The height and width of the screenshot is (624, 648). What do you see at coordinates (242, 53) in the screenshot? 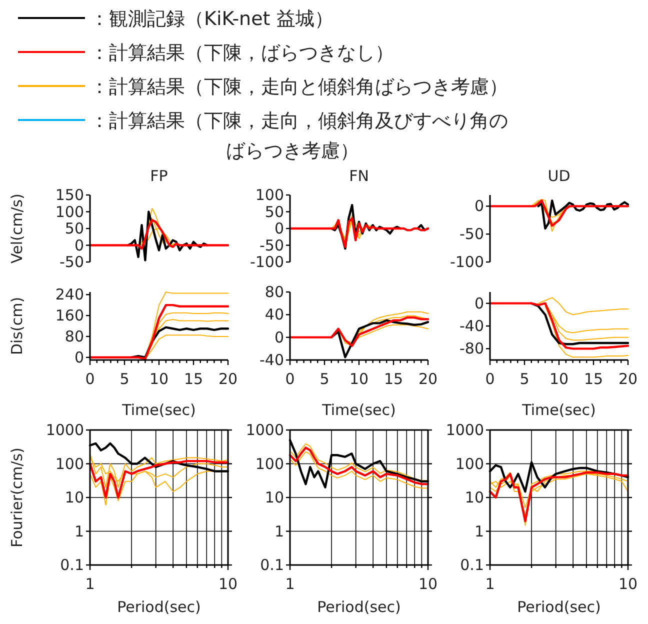
I see `legend-label: ：計算結果（下陳，ばらつきなし）` at bounding box center [242, 53].